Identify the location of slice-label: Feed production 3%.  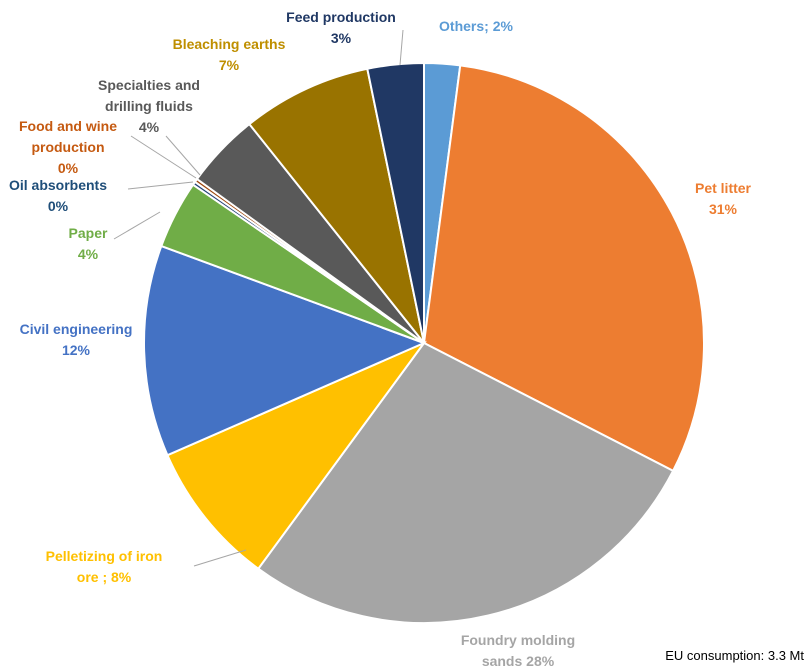
(341, 27).